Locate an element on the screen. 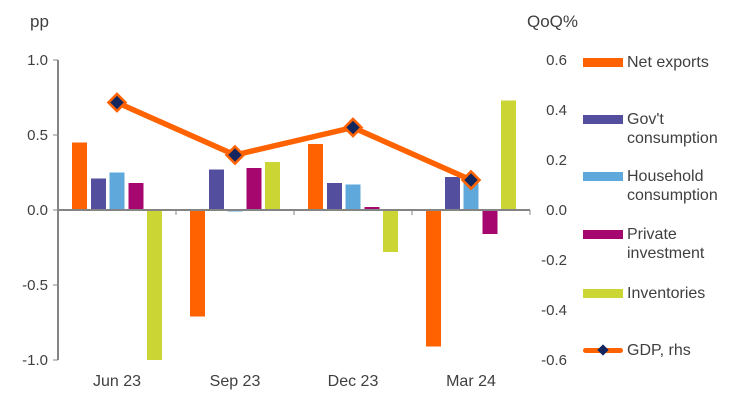 The width and height of the screenshot is (731, 405). left-axis-tick-label: -0.5 is located at coordinates (35, 285).